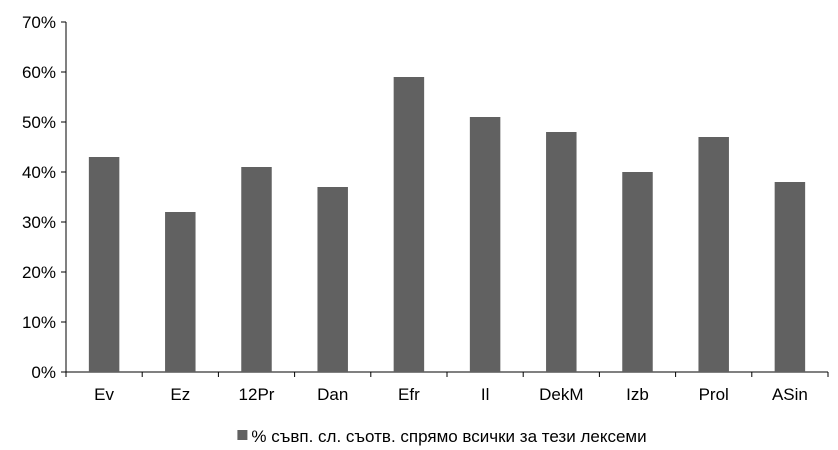  Describe the element at coordinates (332, 279) in the screenshot. I see `bar-Dan` at that location.